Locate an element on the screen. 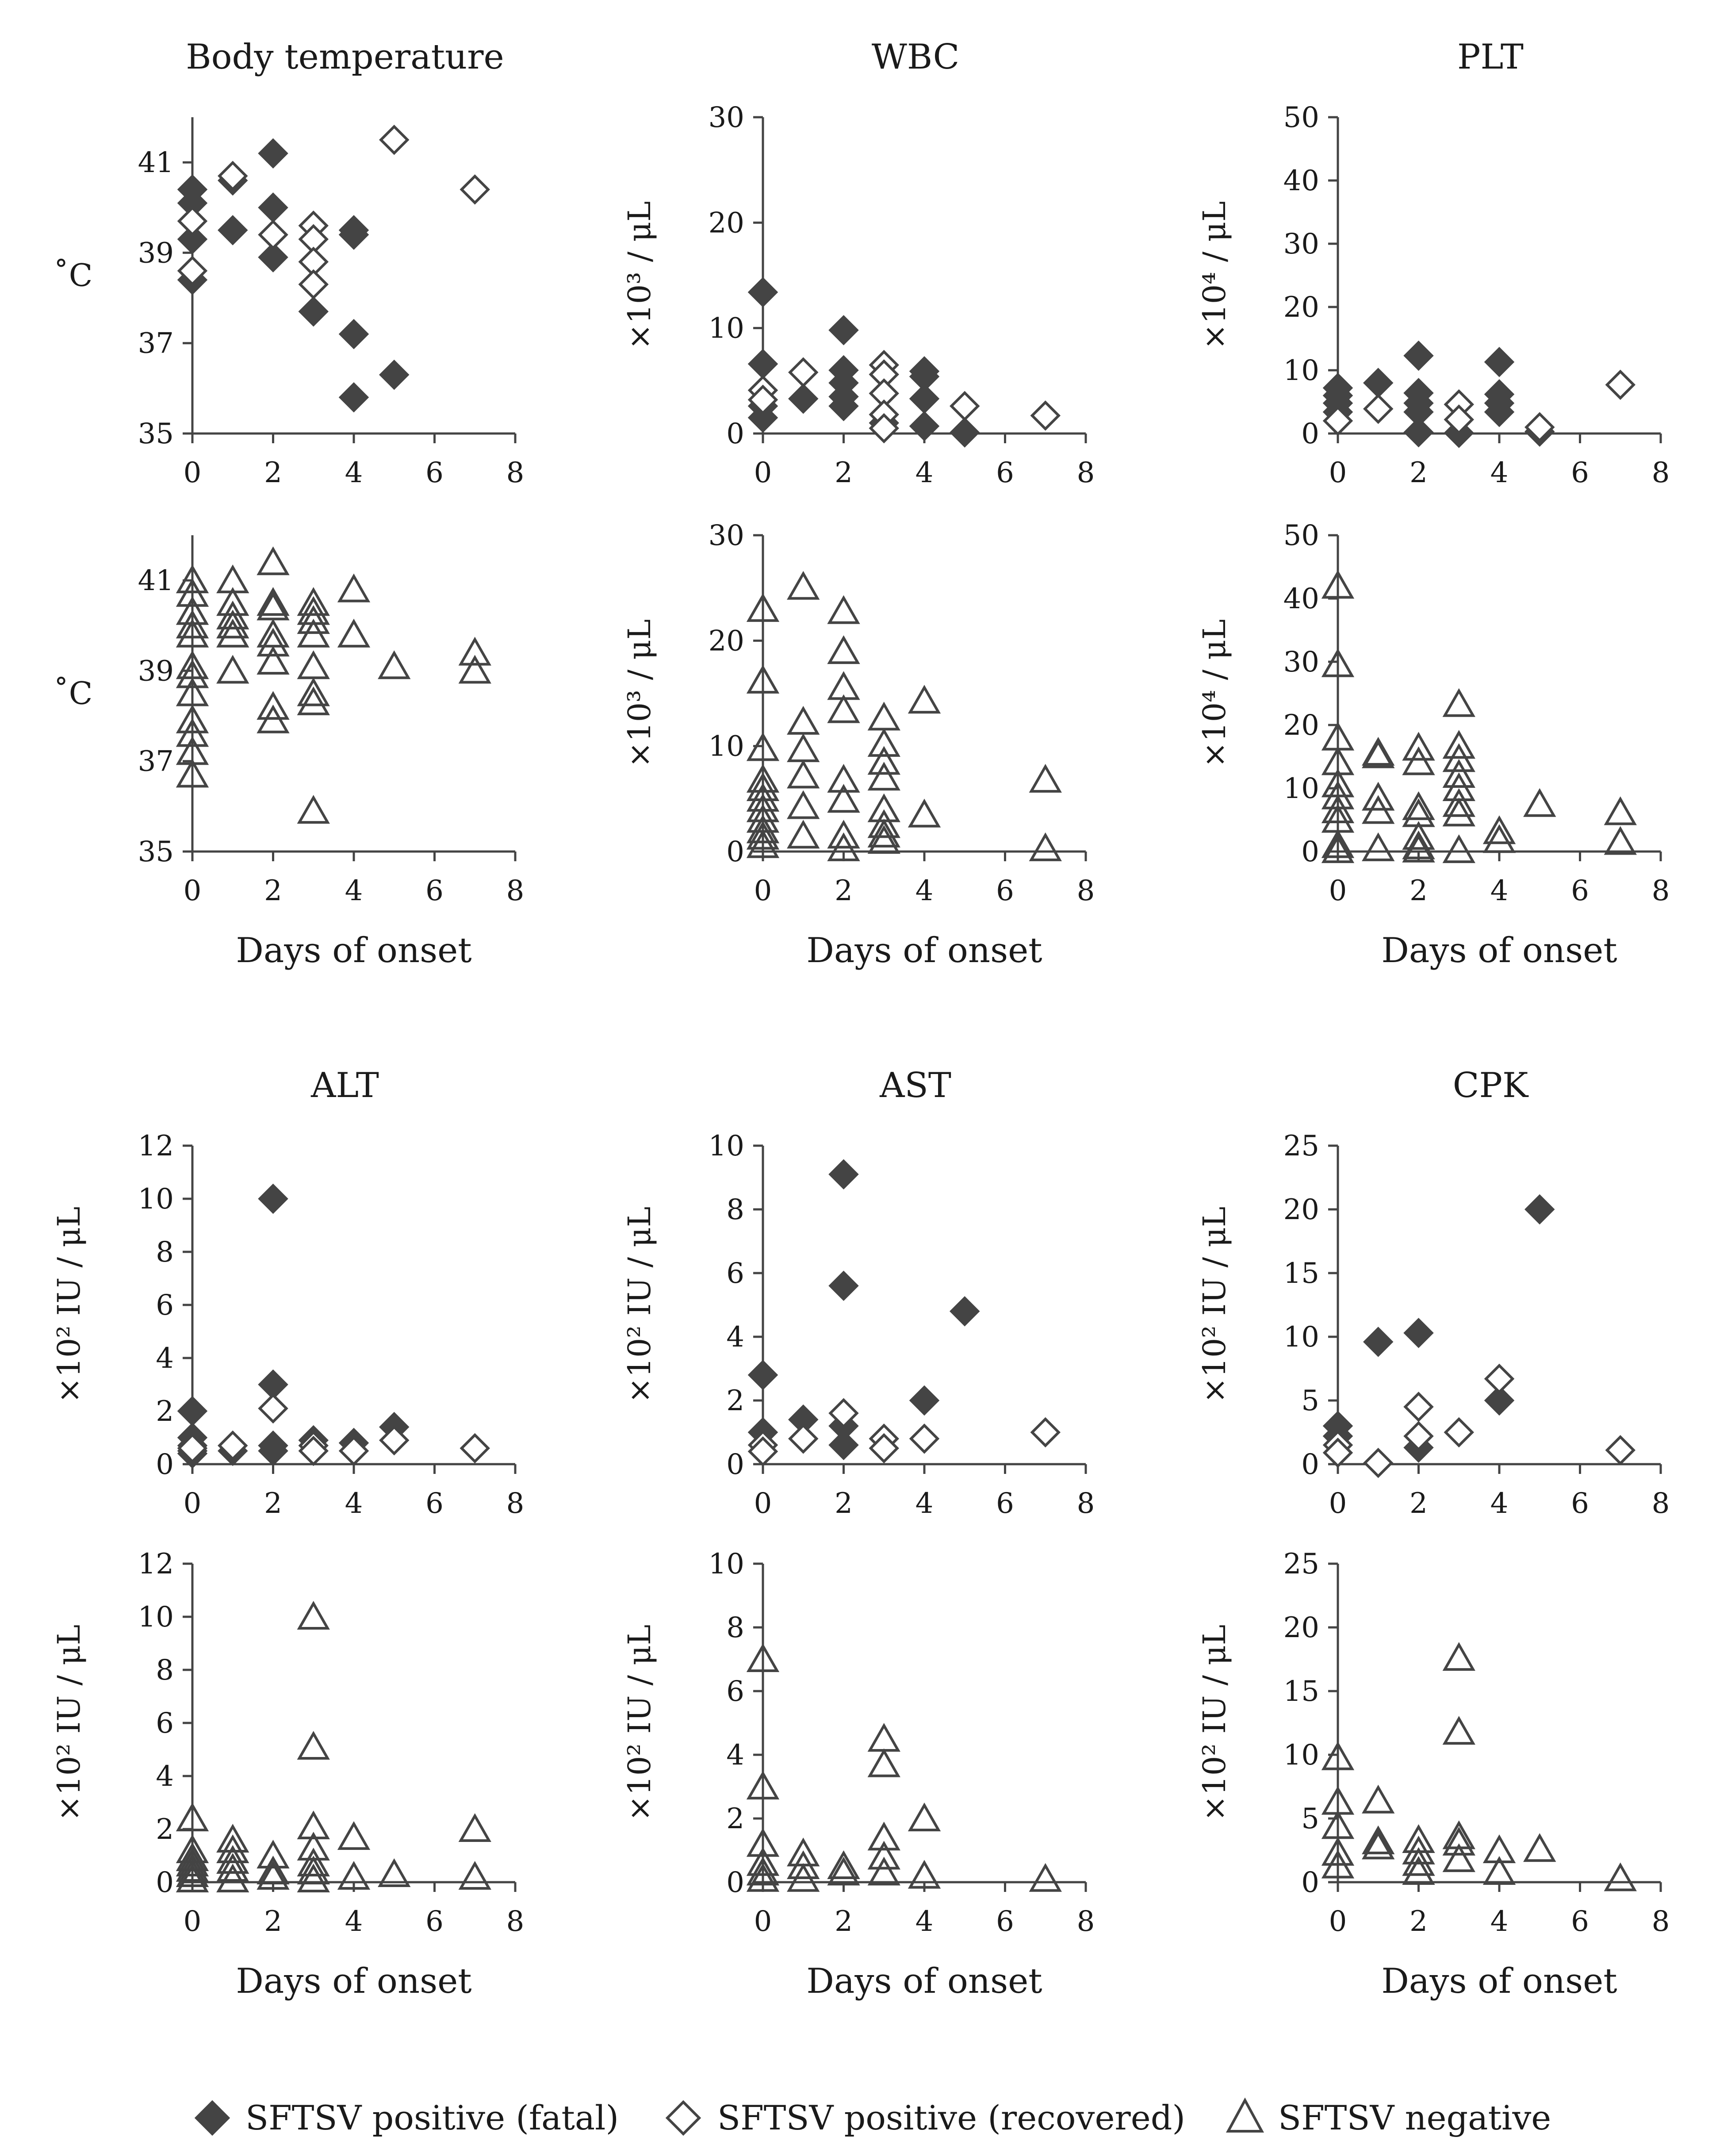 The image size is (1716, 2156). y-axis-label: ×10² IU / μL is located at coordinates (69, 1723).